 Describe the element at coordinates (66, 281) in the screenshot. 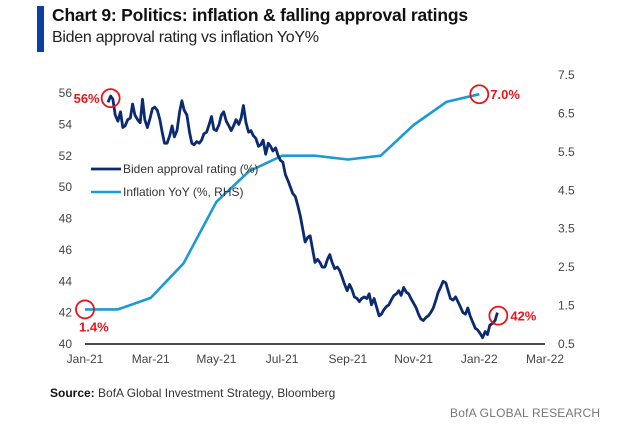

I see `left-y-tick-label: 44` at that location.